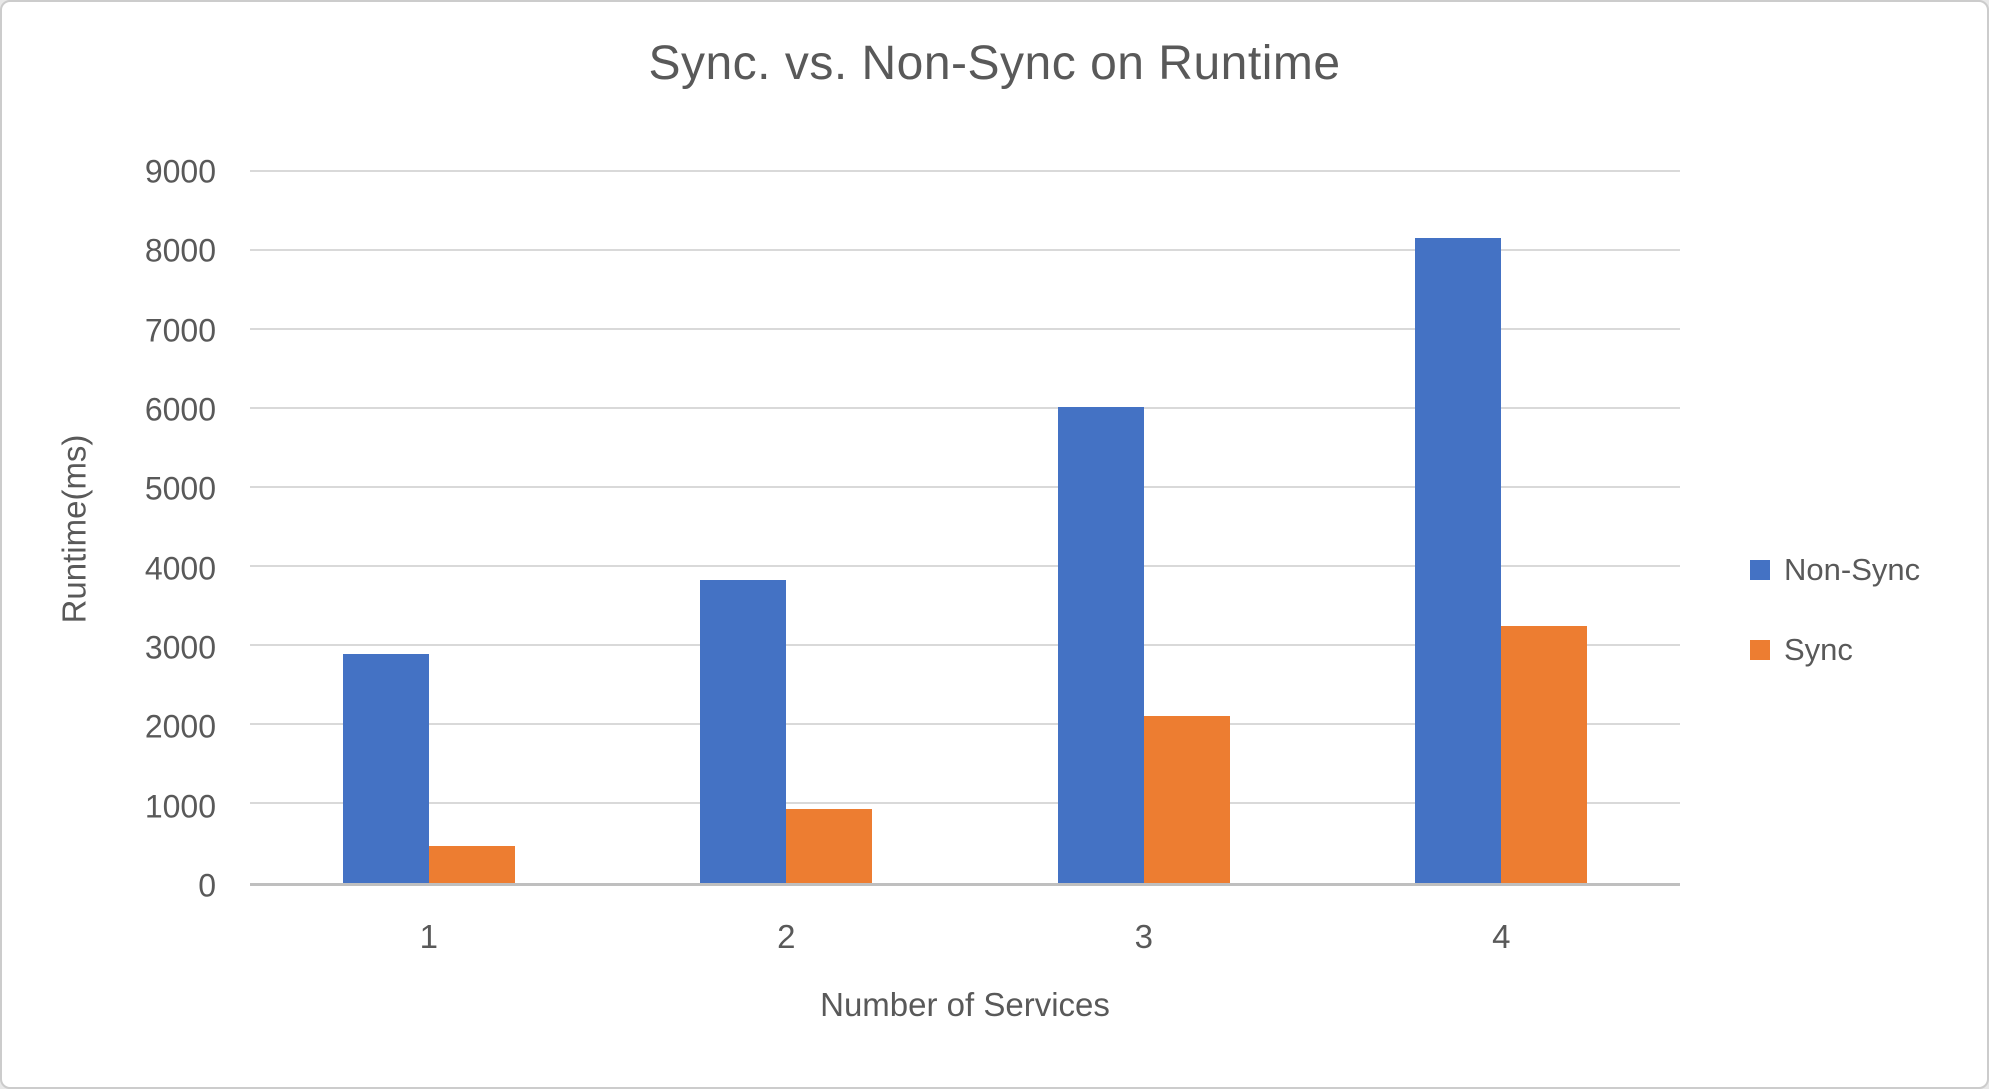 This screenshot has height=1089, width=1989. I want to click on y-tick-label: 4000, so click(180, 568).